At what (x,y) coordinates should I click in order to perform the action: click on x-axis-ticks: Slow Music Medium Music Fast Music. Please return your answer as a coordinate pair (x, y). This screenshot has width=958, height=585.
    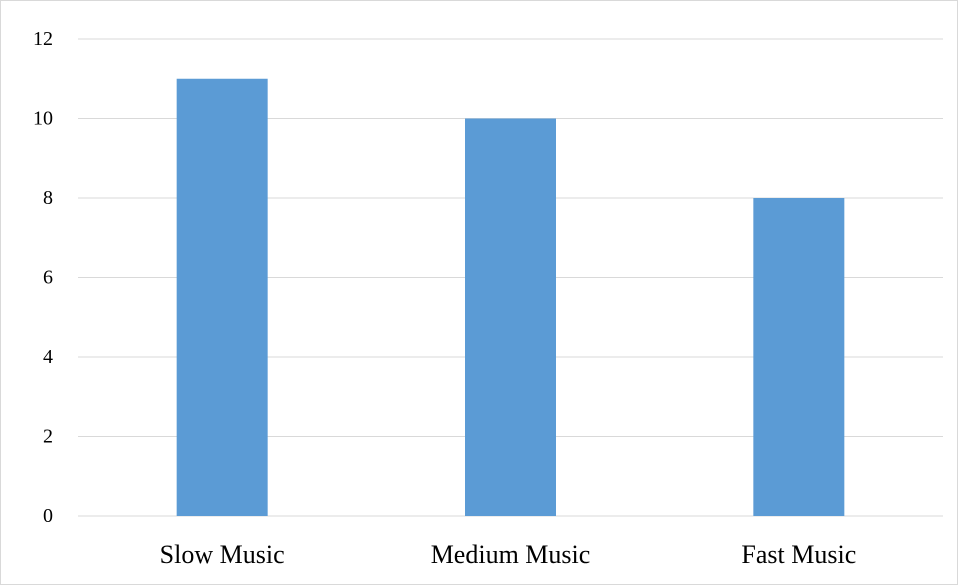
    Looking at the image, I should click on (508, 554).